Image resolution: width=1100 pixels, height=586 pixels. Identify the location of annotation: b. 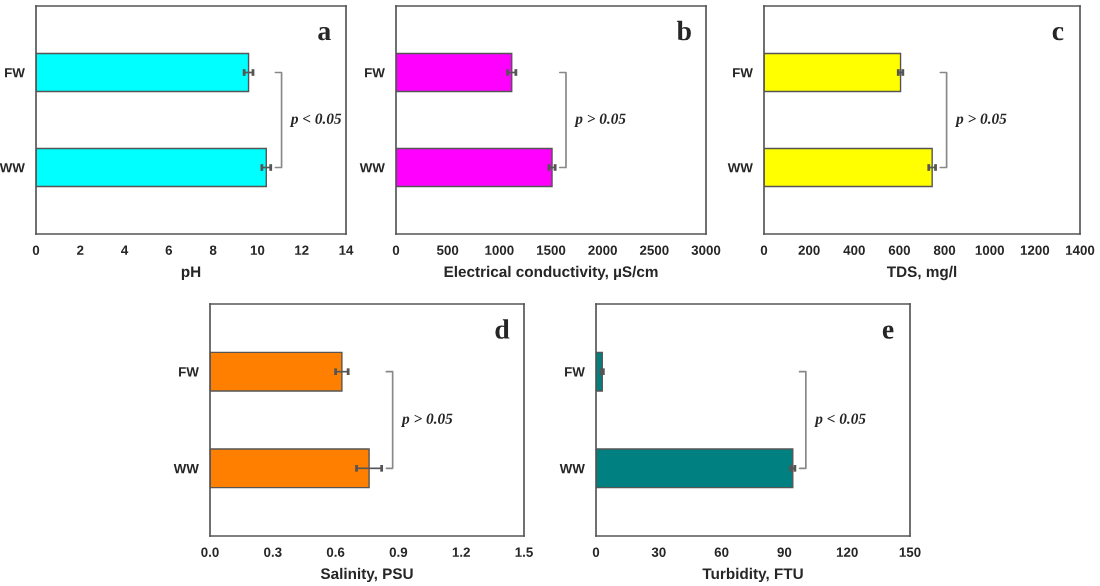
(683, 30).